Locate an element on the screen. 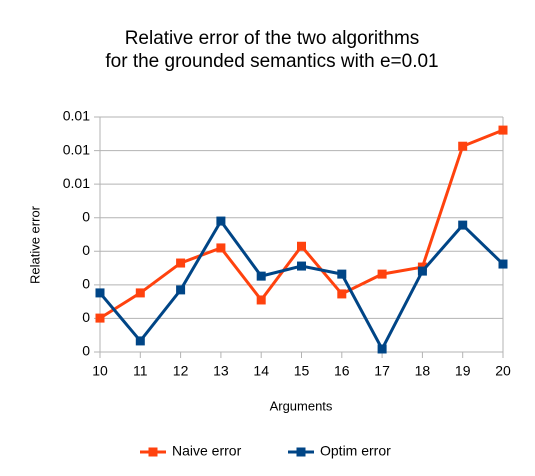 The width and height of the screenshot is (535, 476). x-tick-label: 13 is located at coordinates (221, 371).